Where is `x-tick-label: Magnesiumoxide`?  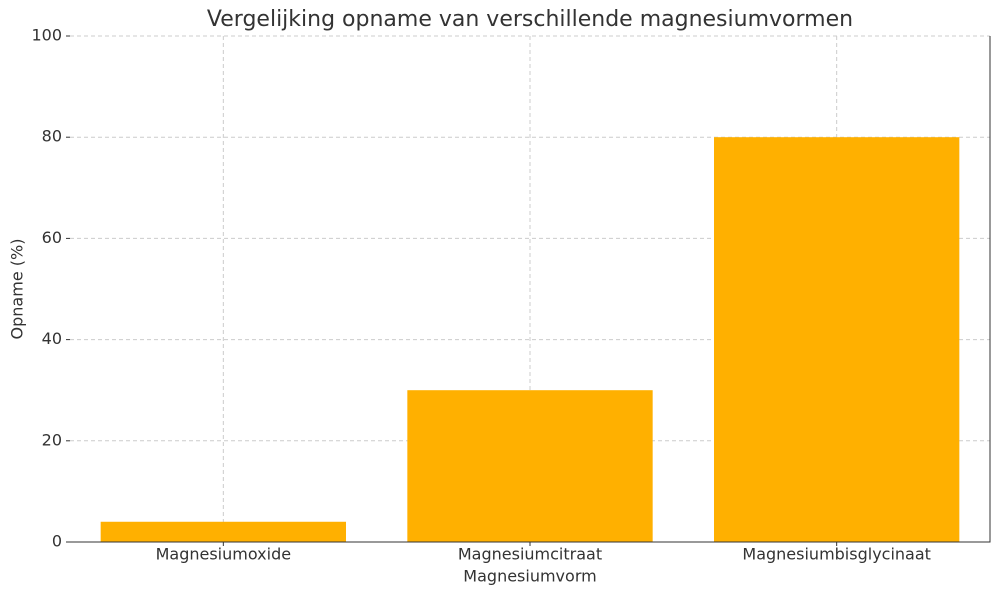
x-tick-label: Magnesiumoxide is located at coordinates (223, 554).